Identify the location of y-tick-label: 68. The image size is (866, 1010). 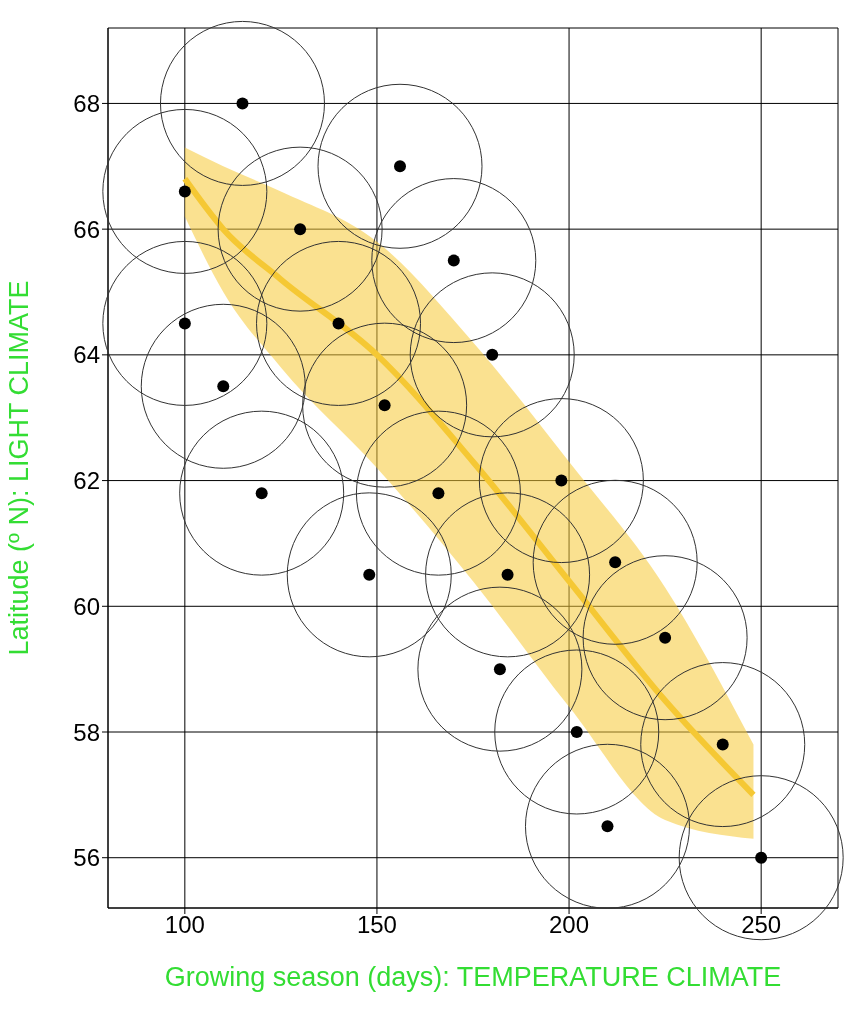
(86, 103).